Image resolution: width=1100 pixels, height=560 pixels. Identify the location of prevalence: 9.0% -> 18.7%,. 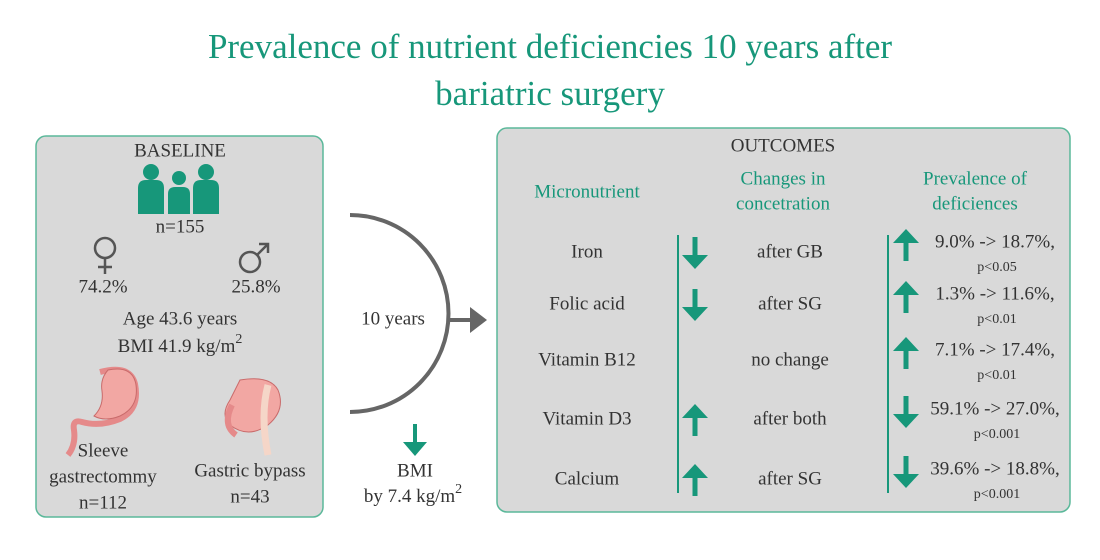
(995, 241).